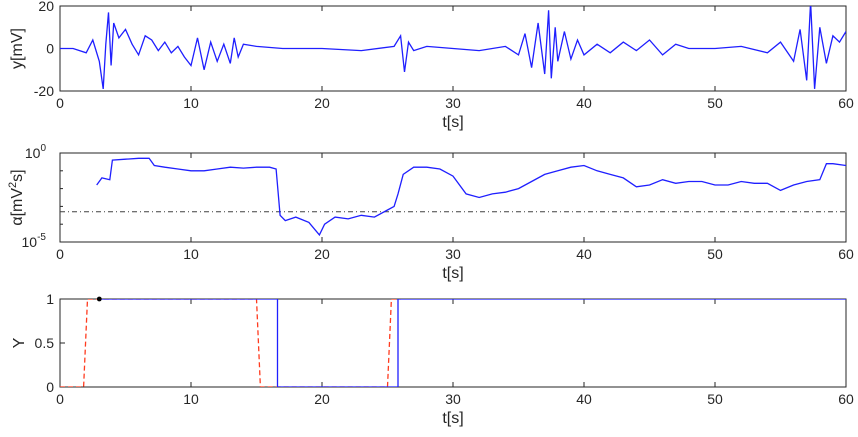 The image size is (858, 437). I want to click on y-axis-label: Y, so click(19, 342).